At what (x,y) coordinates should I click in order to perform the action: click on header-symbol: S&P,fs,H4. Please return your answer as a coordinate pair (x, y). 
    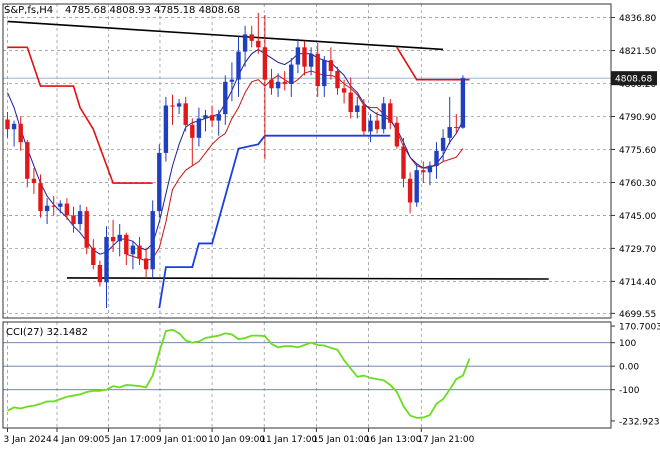
    Looking at the image, I should click on (28, 10).